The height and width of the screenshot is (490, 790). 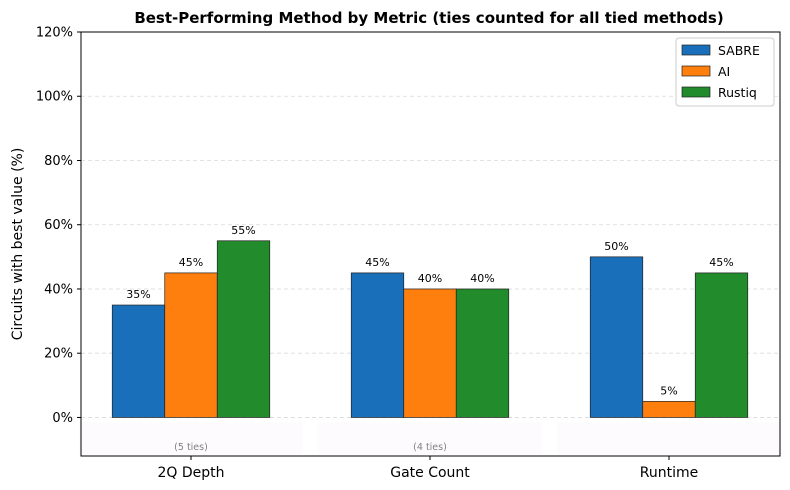 I want to click on legend-swatch-ai, so click(x=696, y=71).